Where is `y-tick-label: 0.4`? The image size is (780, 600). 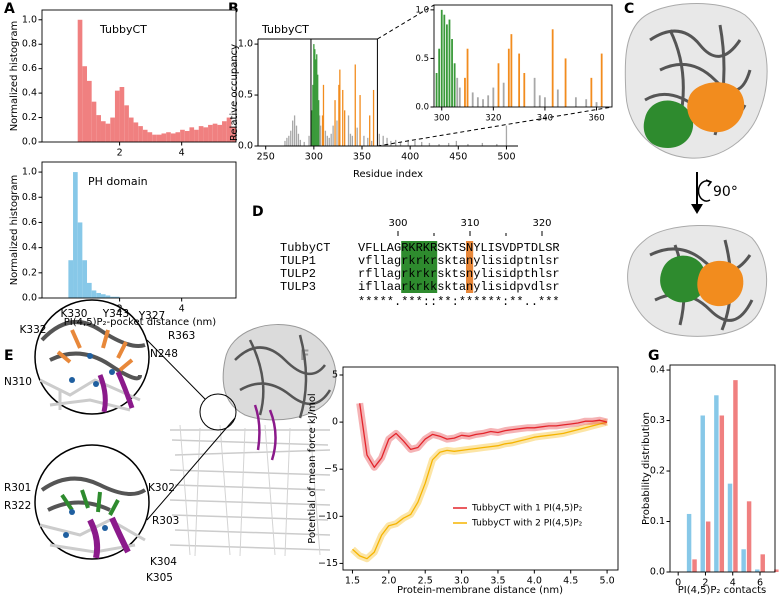 y-tick-label: 0.4 is located at coordinates (29, 93).